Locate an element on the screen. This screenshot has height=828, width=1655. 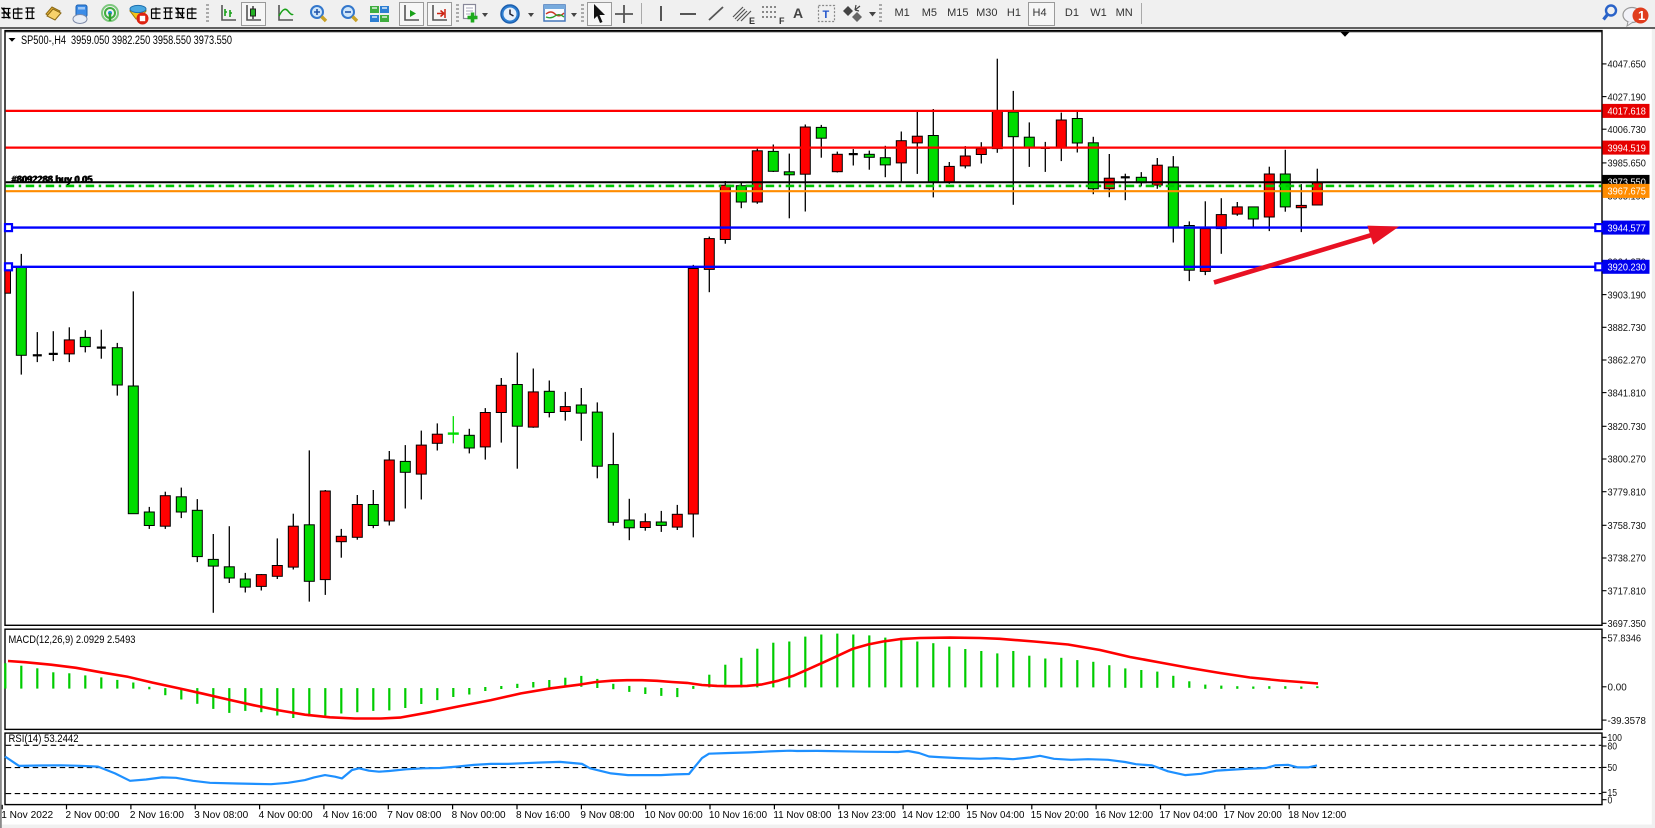
svg-text: 3882.730 is located at coordinates (1627, 328).